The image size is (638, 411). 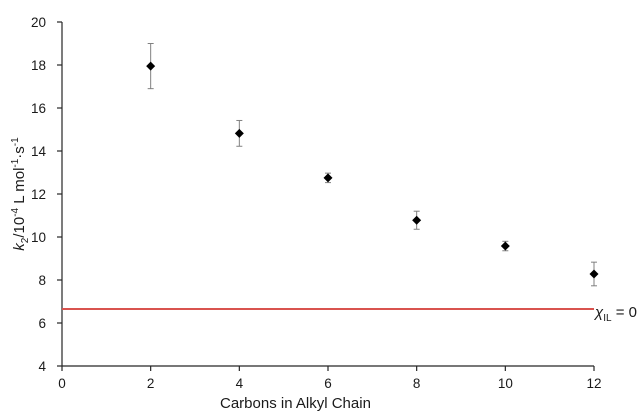 What do you see at coordinates (38, 108) in the screenshot?
I see `y-tick-label: 16` at bounding box center [38, 108].